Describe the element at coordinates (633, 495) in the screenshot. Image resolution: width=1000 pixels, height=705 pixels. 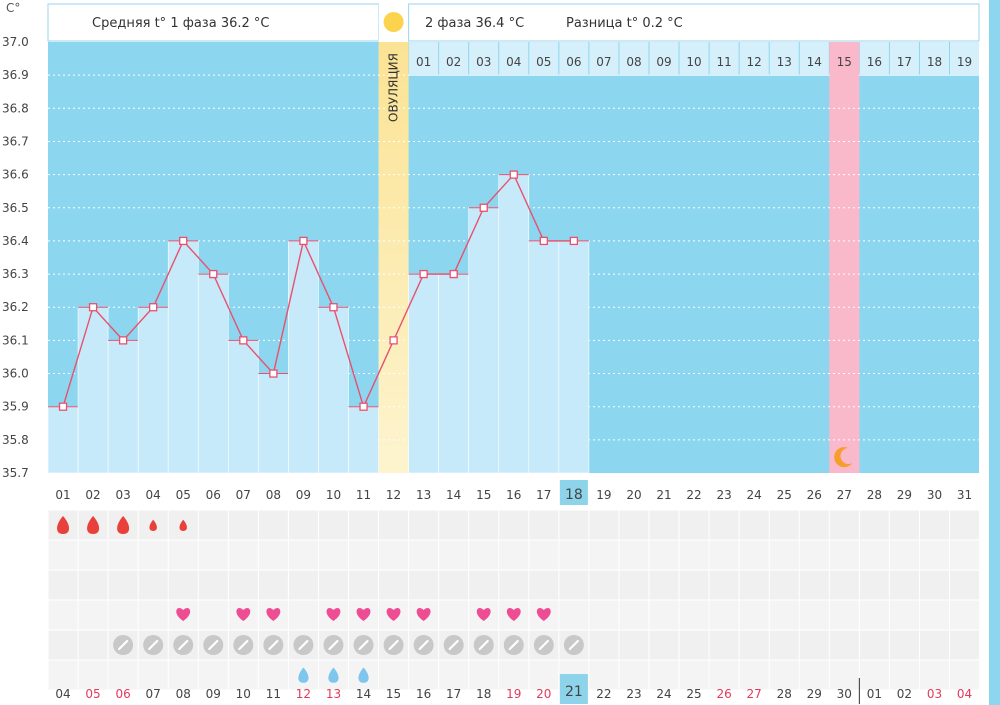
I see `x-tick-label: 20` at that location.